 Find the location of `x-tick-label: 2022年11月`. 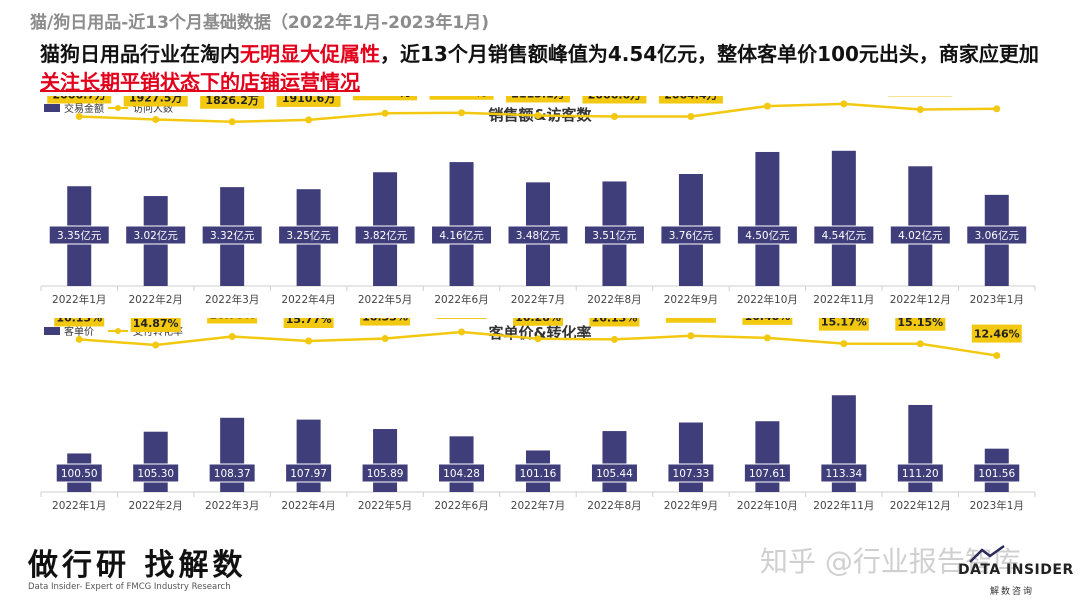

x-tick-label: 2022年11月 is located at coordinates (843, 505).